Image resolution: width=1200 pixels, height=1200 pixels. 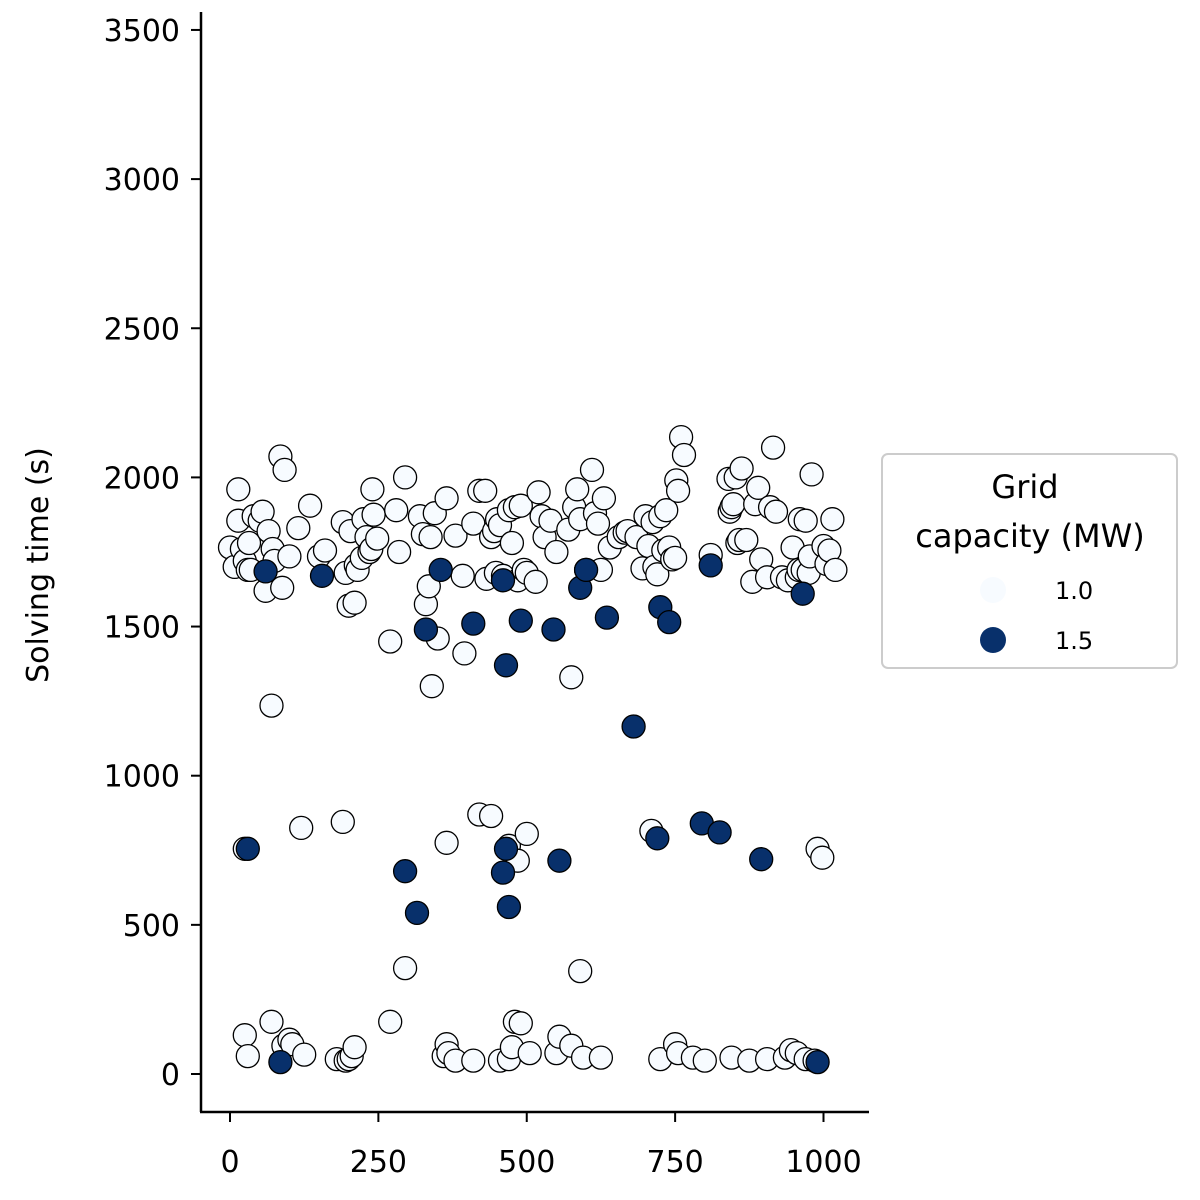 What do you see at coordinates (823, 1162) in the screenshot?
I see `x-tick-label: 1000` at bounding box center [823, 1162].